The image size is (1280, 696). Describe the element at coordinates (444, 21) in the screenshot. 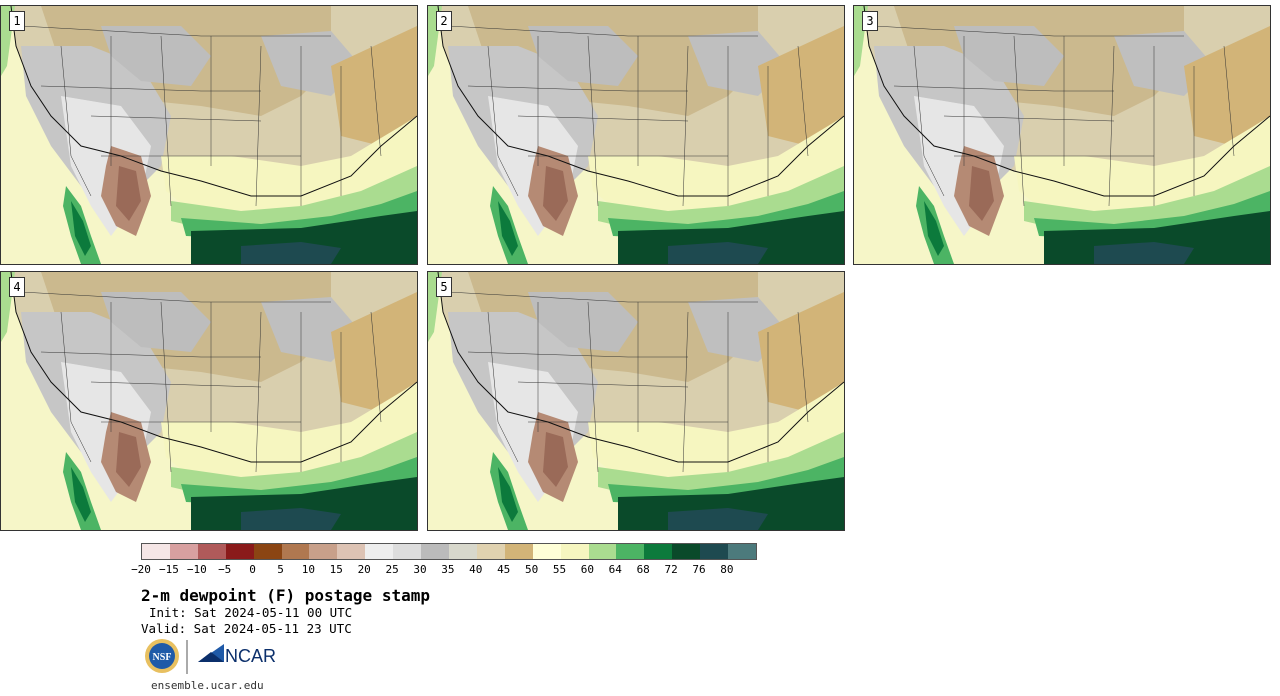

I see `panel-number: 2` at that location.